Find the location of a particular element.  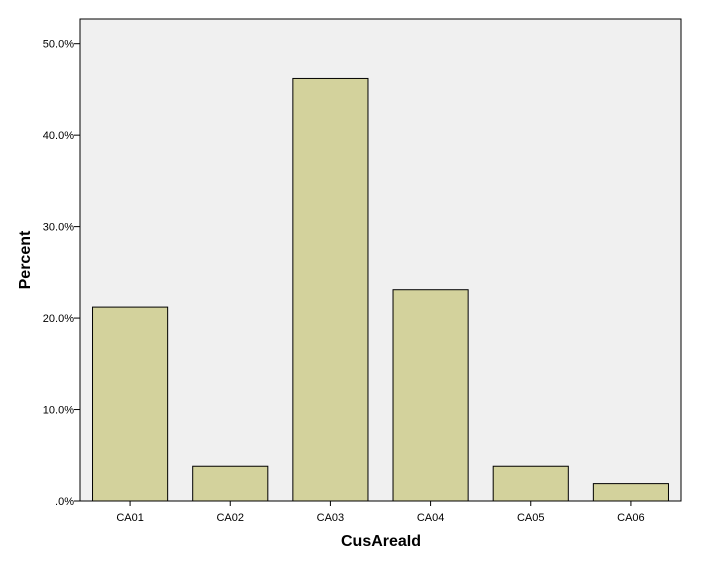

bar-ca05 is located at coordinates (530, 483).